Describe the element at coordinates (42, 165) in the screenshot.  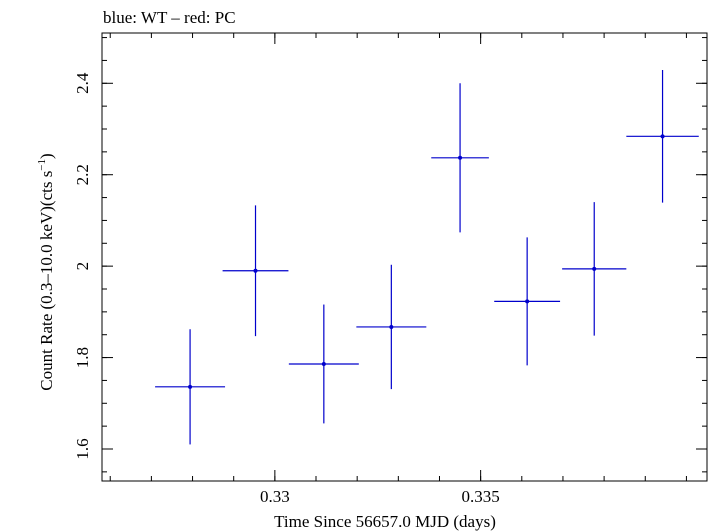
I see `y-axis-label-exponent: −1` at that location.